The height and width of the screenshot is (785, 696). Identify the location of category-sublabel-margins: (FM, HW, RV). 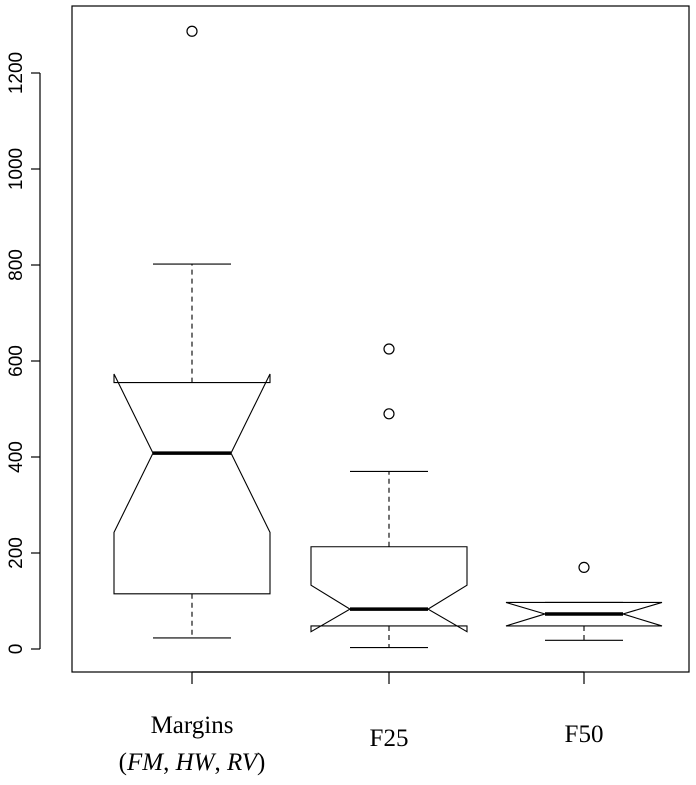
(192, 762).